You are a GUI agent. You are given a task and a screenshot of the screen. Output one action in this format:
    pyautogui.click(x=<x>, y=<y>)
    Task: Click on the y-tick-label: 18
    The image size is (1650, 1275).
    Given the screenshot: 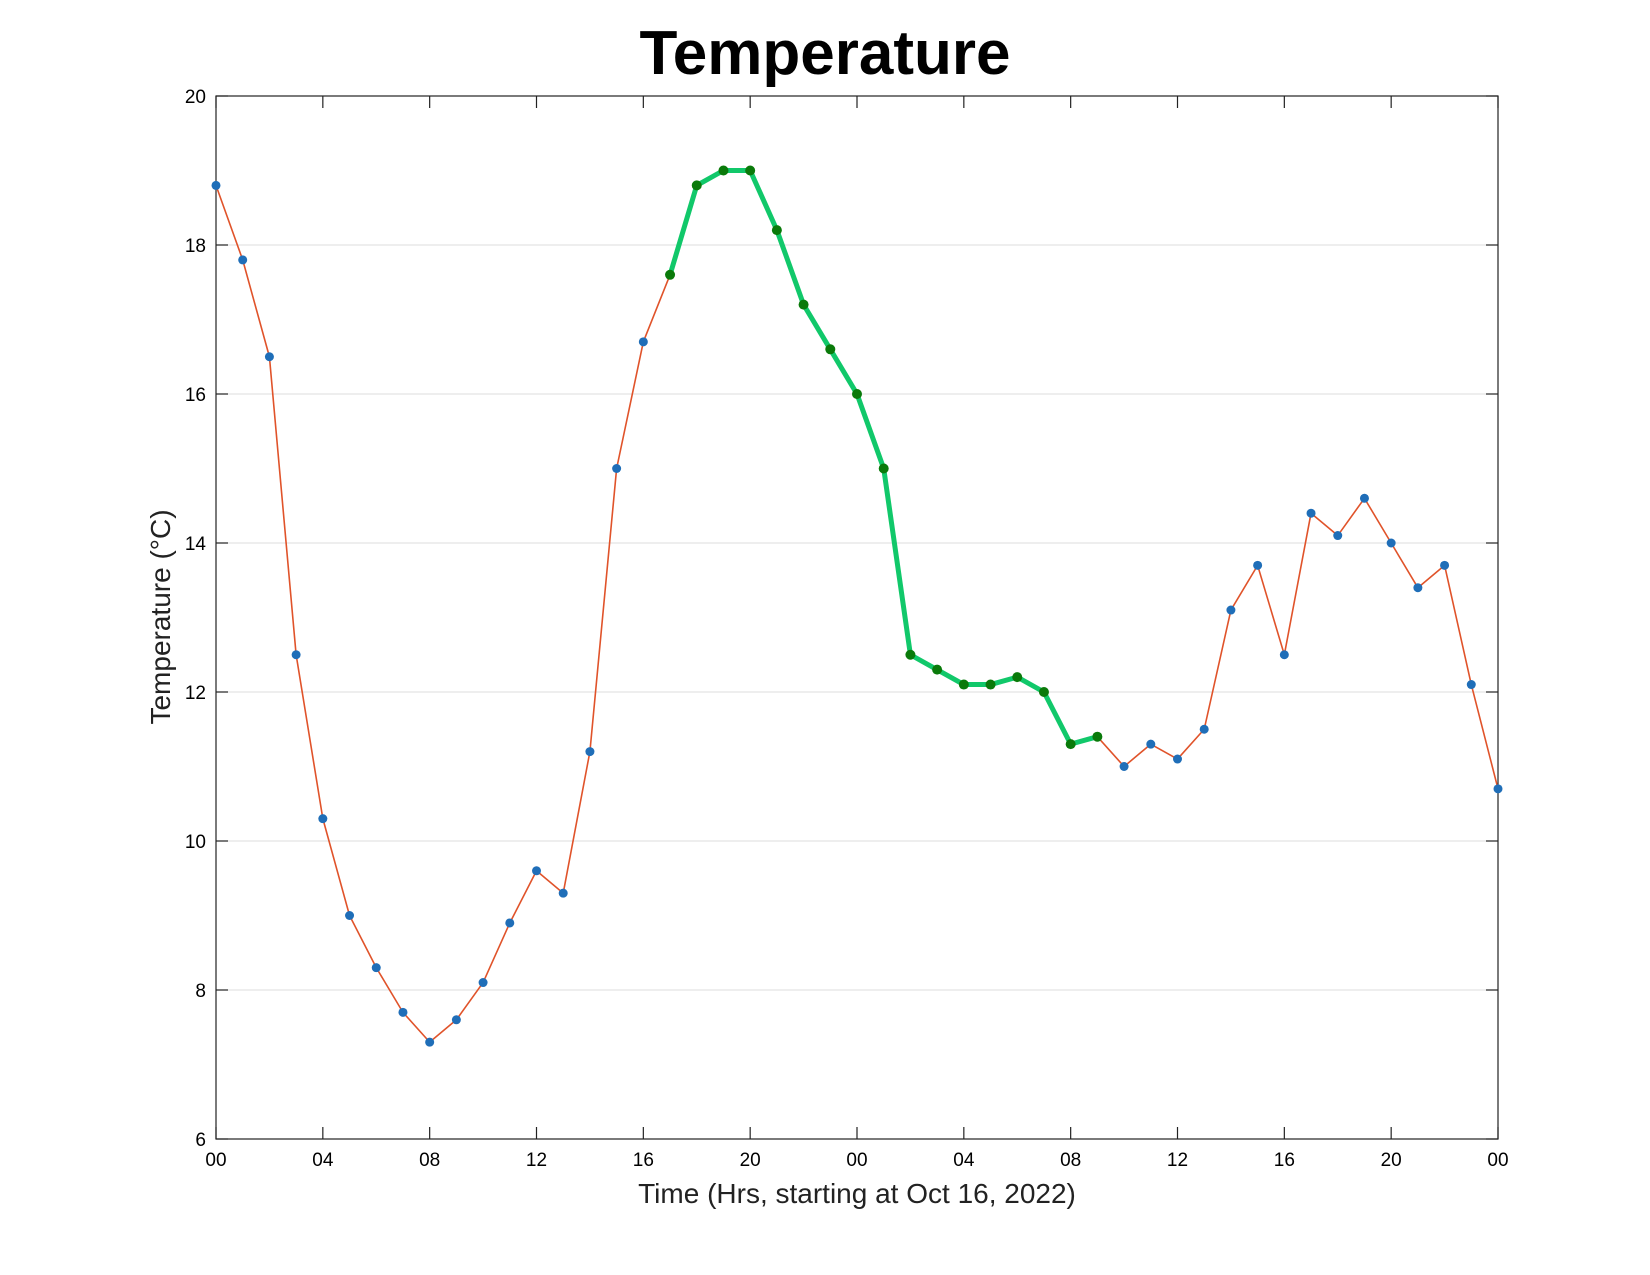 What is the action you would take?
    pyautogui.click(x=195, y=246)
    